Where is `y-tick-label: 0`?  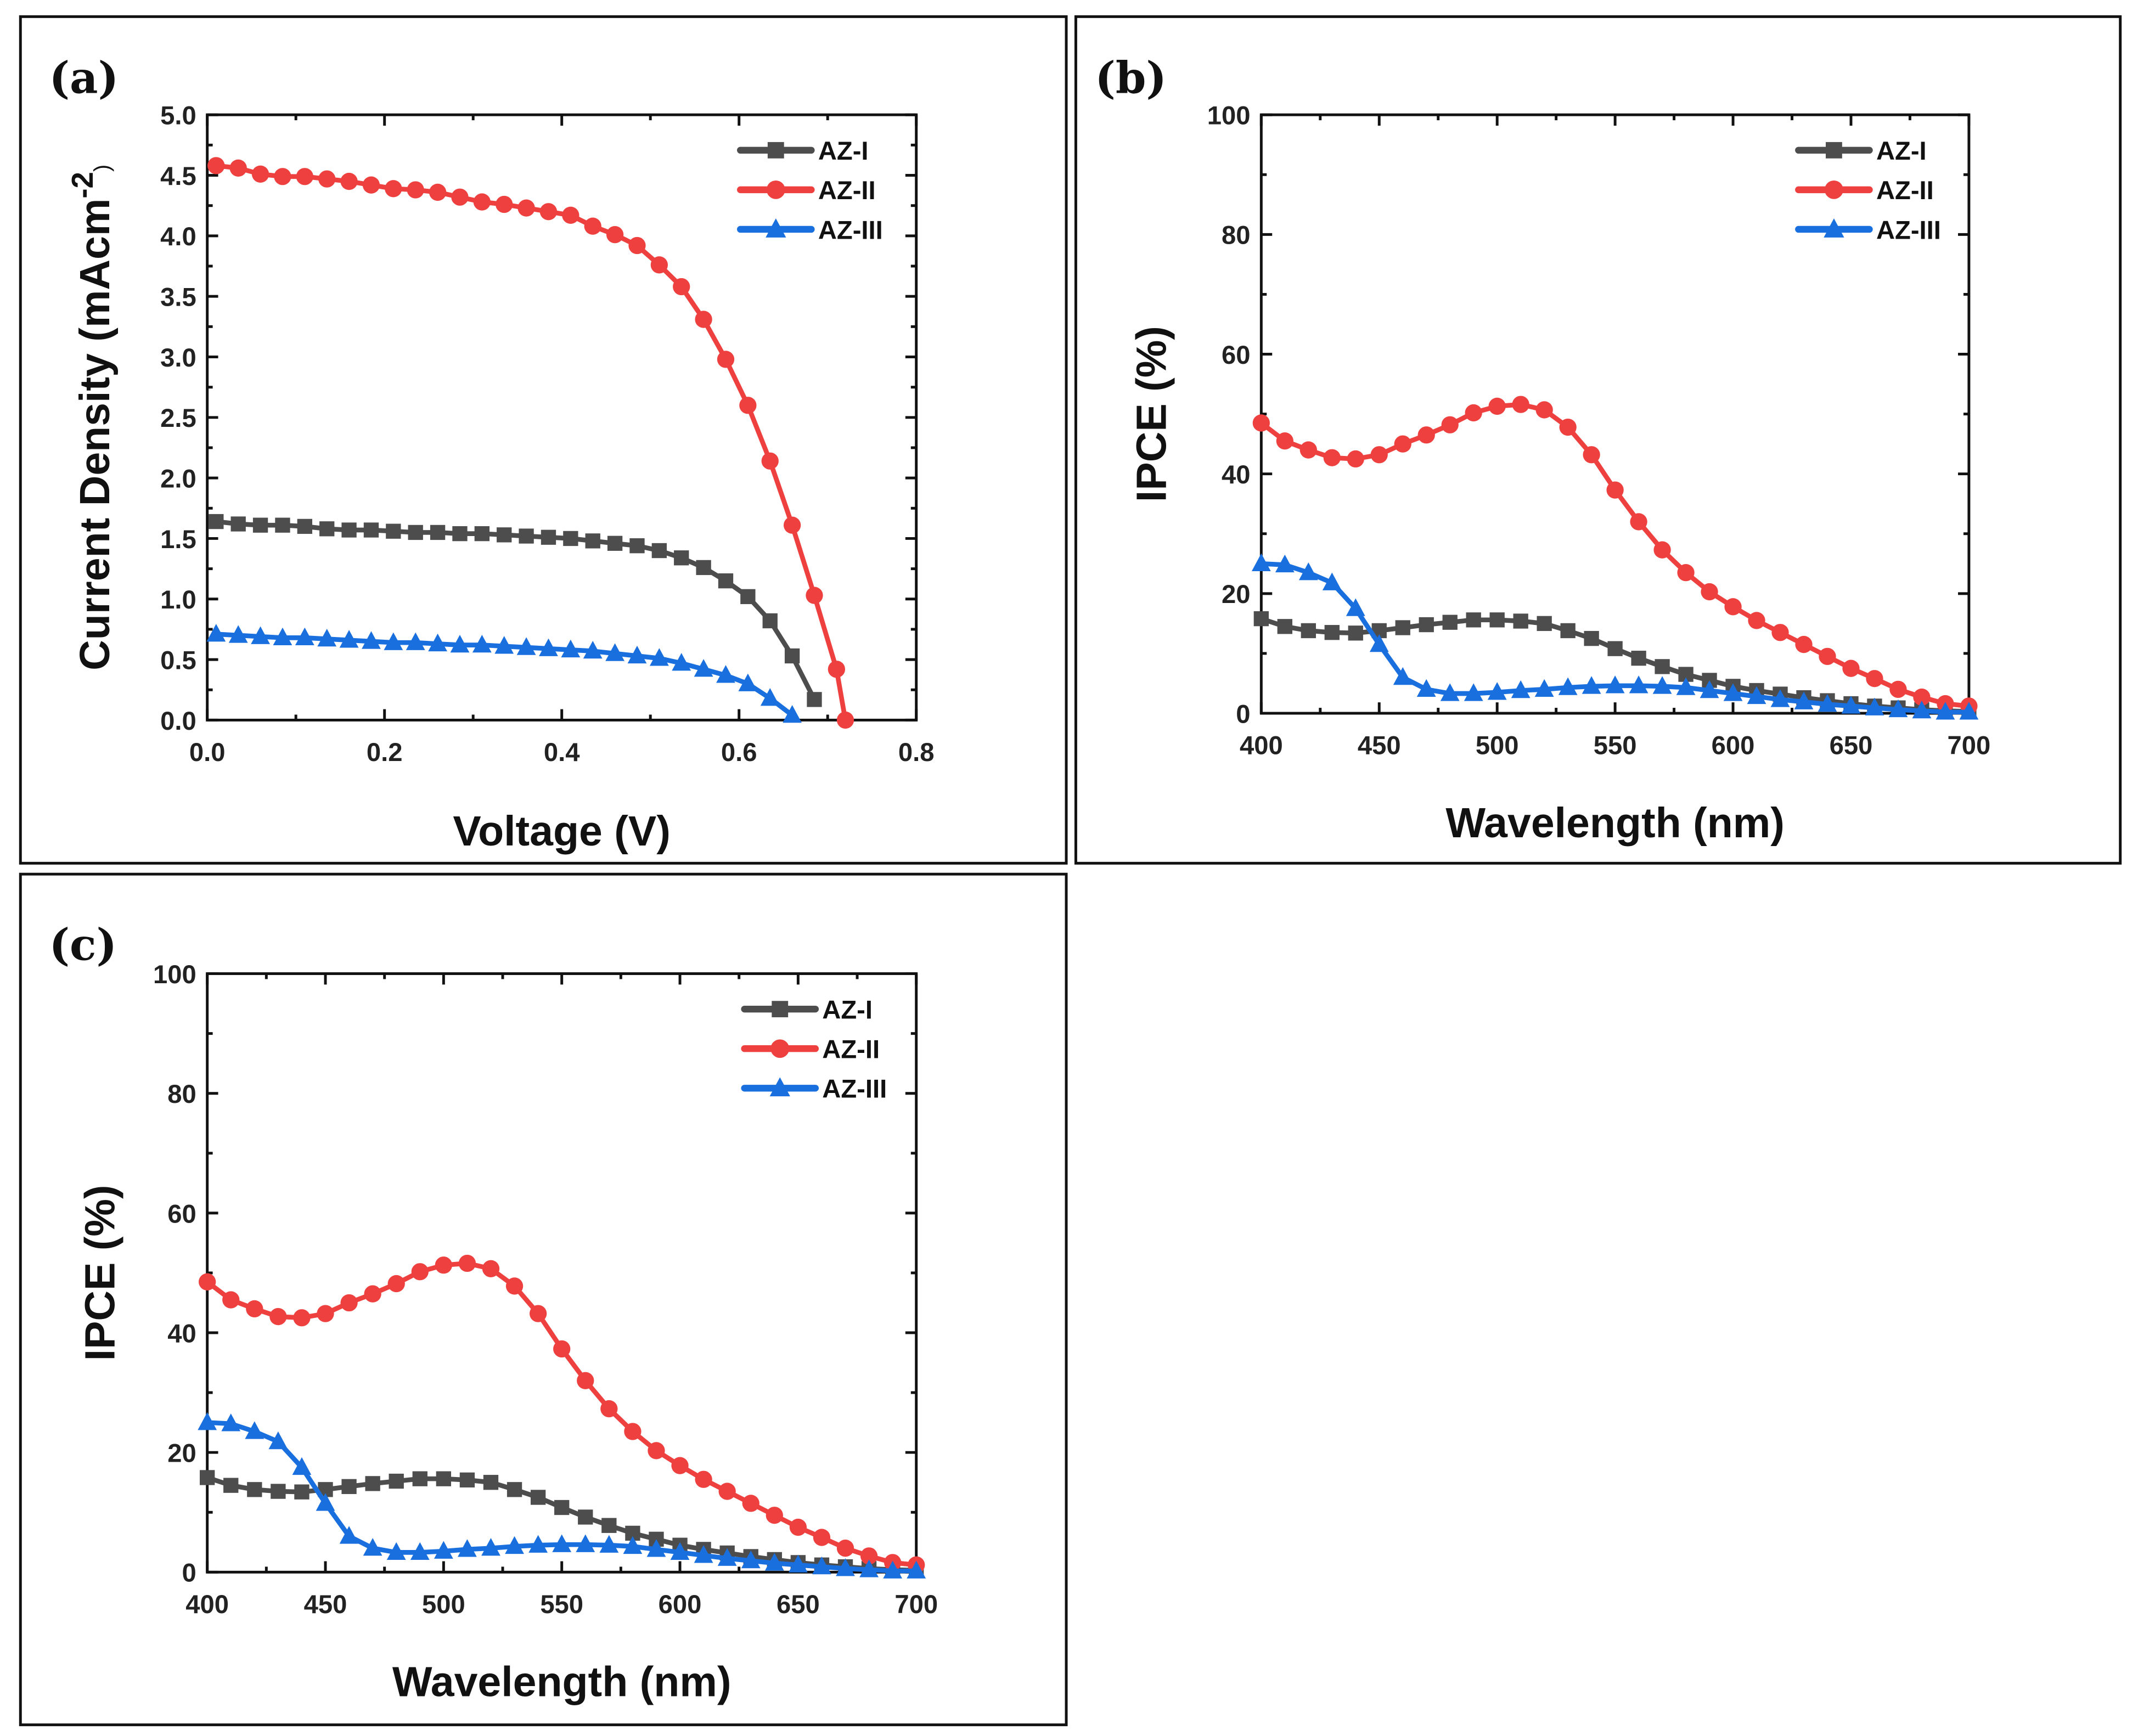
y-tick-label: 0 is located at coordinates (189, 1573).